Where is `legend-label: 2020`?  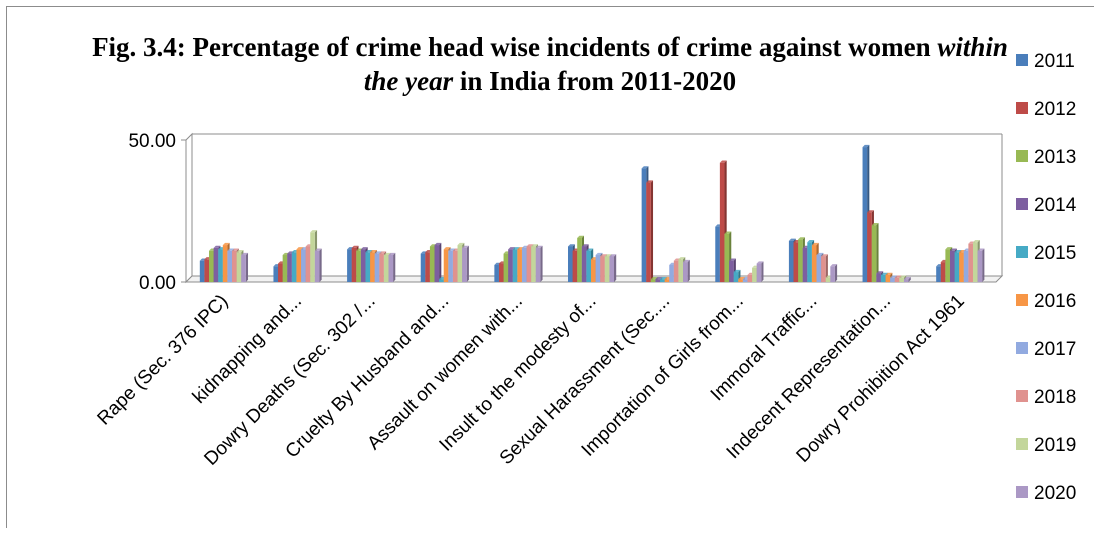
legend-label: 2020 is located at coordinates (1055, 493).